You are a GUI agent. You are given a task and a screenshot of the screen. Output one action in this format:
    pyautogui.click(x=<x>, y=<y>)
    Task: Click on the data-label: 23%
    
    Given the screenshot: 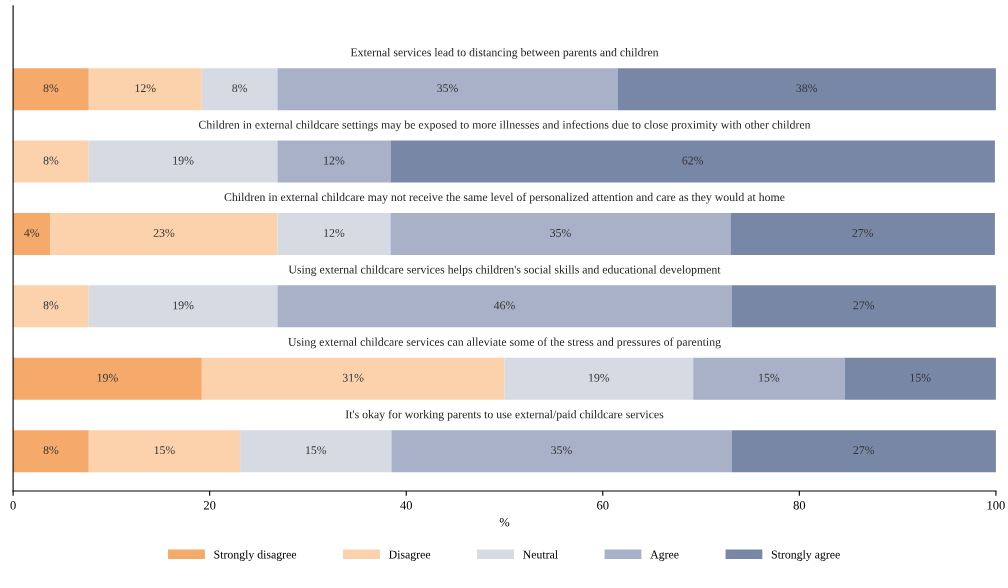 What is the action you would take?
    pyautogui.click(x=164, y=232)
    